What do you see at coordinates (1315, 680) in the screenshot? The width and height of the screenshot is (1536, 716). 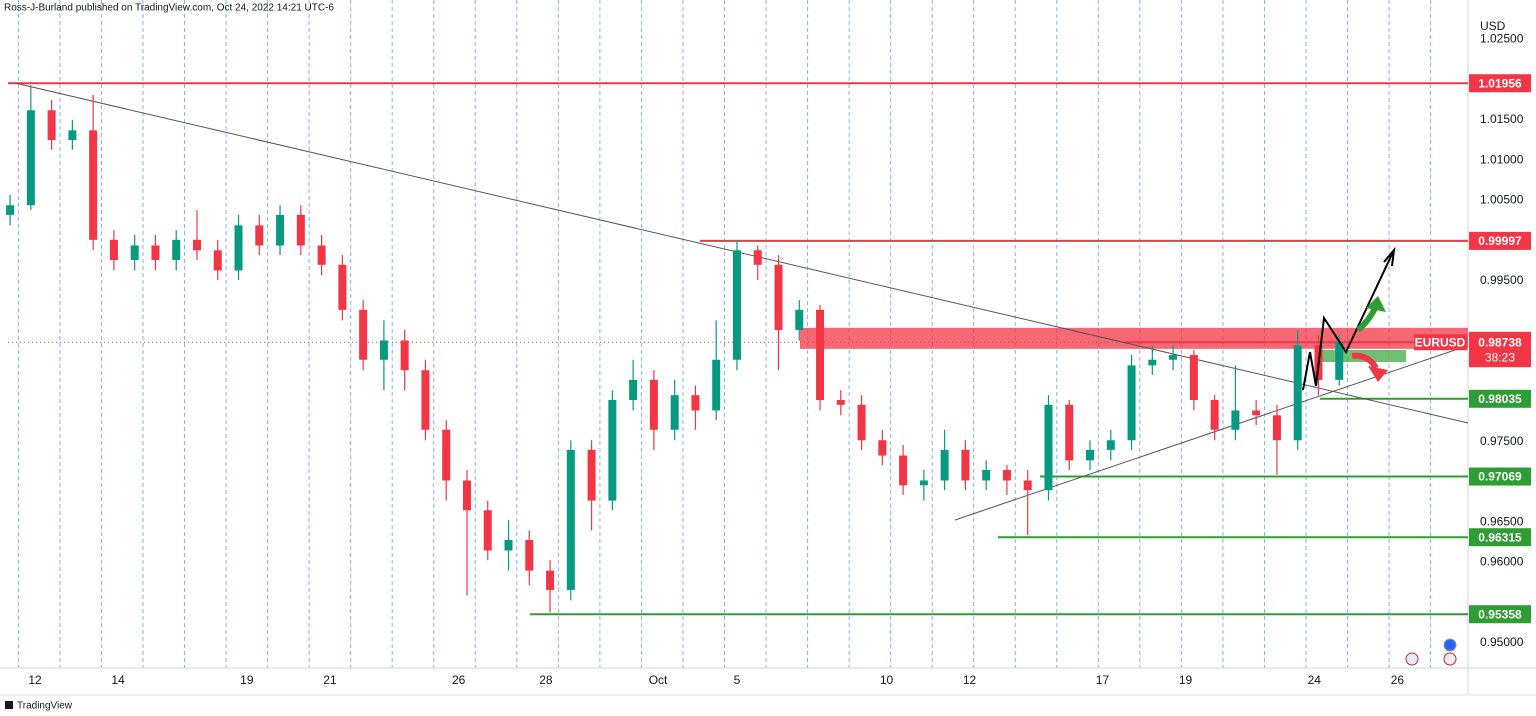 I see `x-tick-label: 24` at bounding box center [1315, 680].